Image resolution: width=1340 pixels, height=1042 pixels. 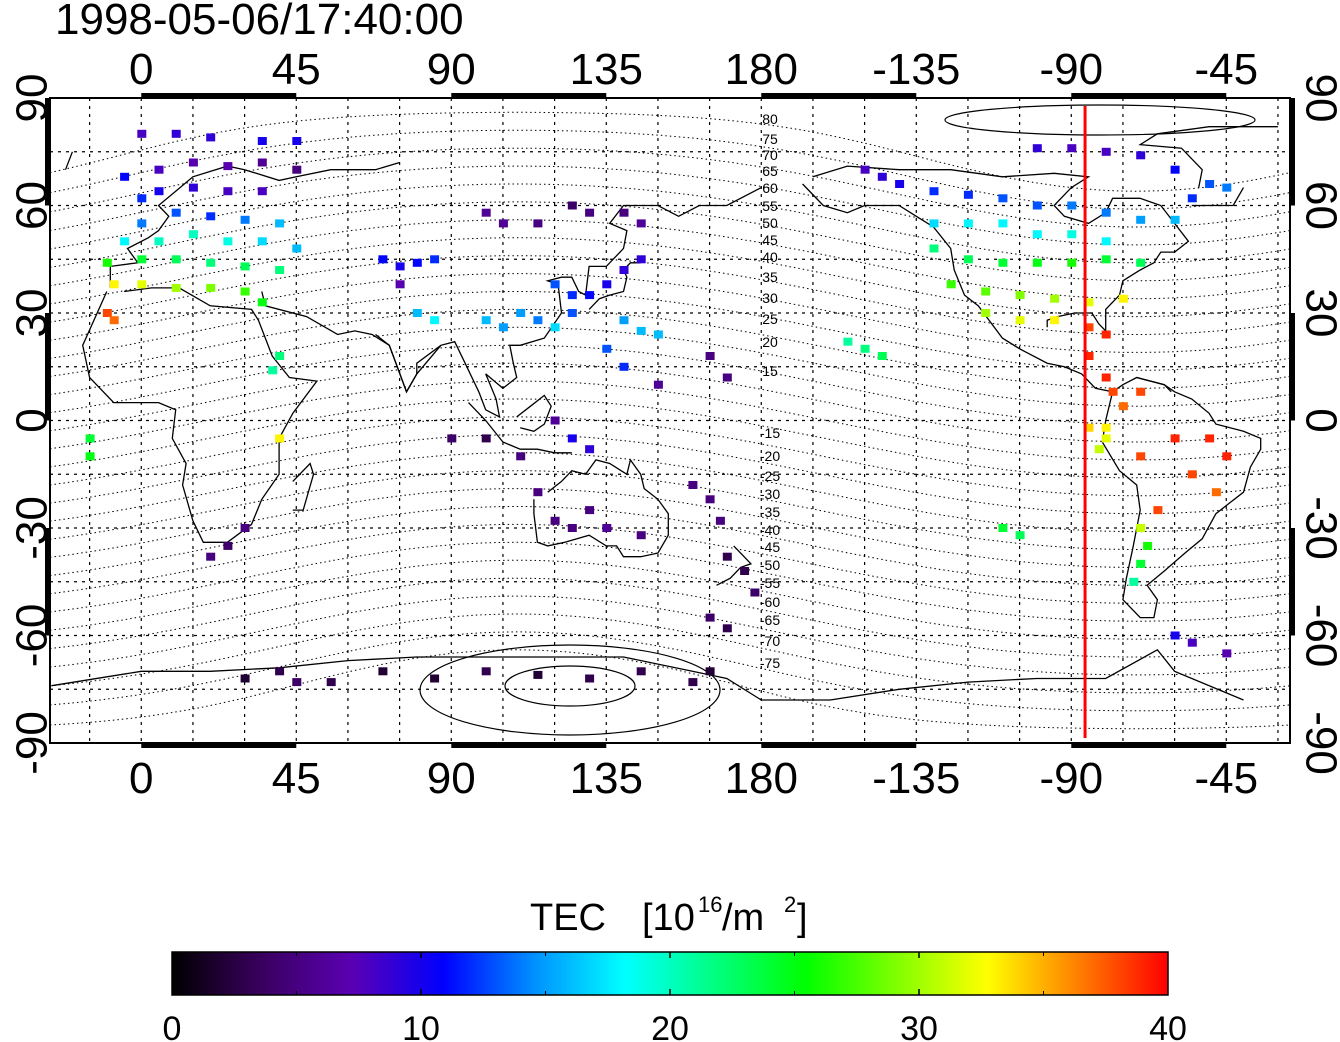 I want to click on left-lat-tick-label: -60, so click(x=32, y=636).